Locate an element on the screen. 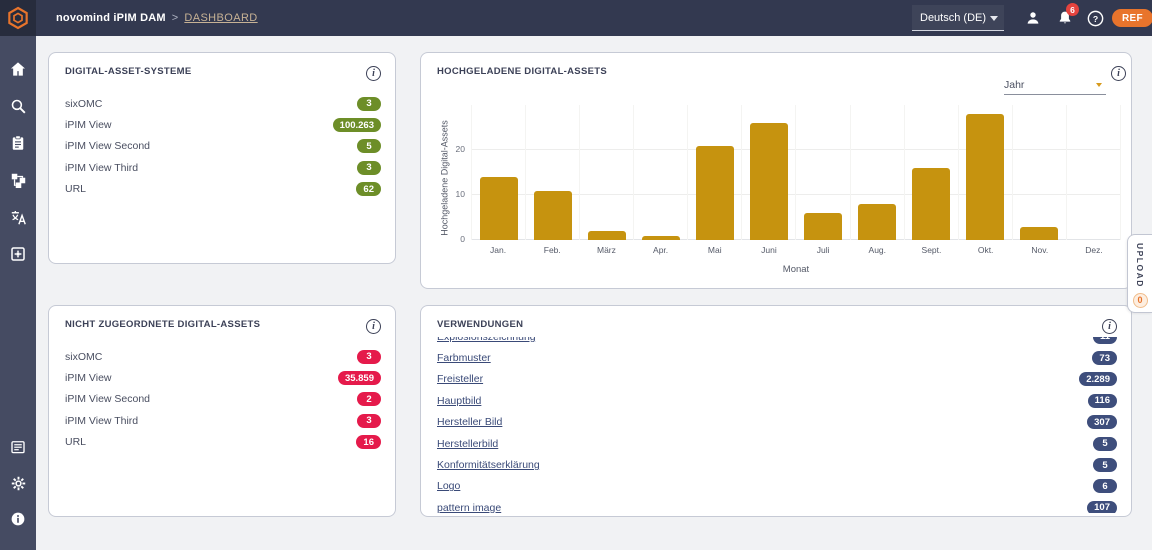  breadcrumb-current-dashboard: DASHBOARD is located at coordinates (221, 18).